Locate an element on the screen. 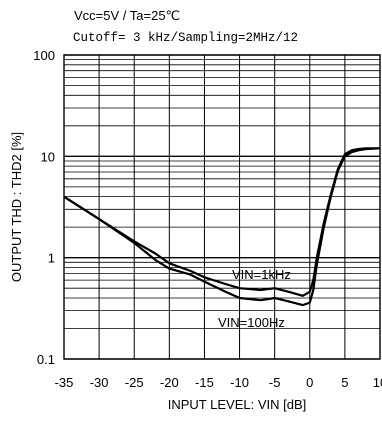 The width and height of the screenshot is (382, 421). x-tick-label-5: -10 is located at coordinates (239, 382).